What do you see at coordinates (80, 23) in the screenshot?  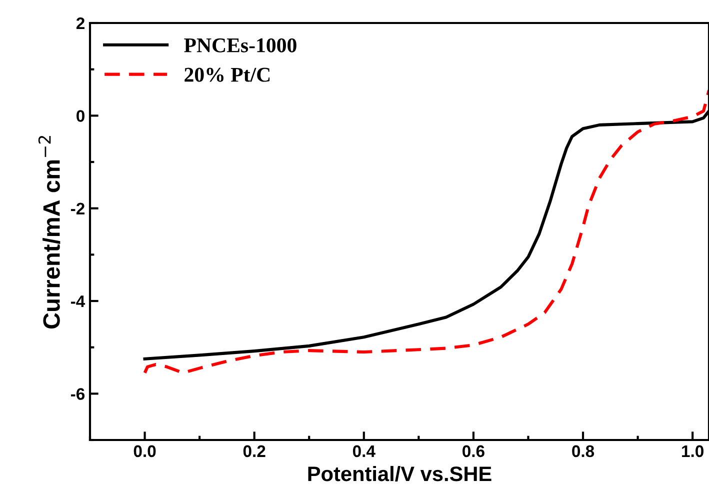 I see `y-tick-label: 2` at bounding box center [80, 23].